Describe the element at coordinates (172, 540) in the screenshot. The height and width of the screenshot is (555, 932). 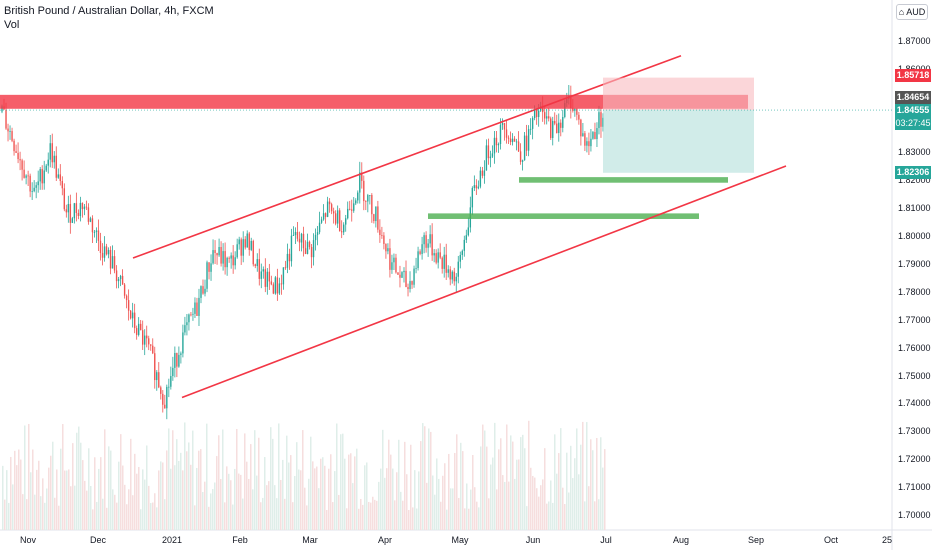
I see `time-tick-label: 2021` at that location.